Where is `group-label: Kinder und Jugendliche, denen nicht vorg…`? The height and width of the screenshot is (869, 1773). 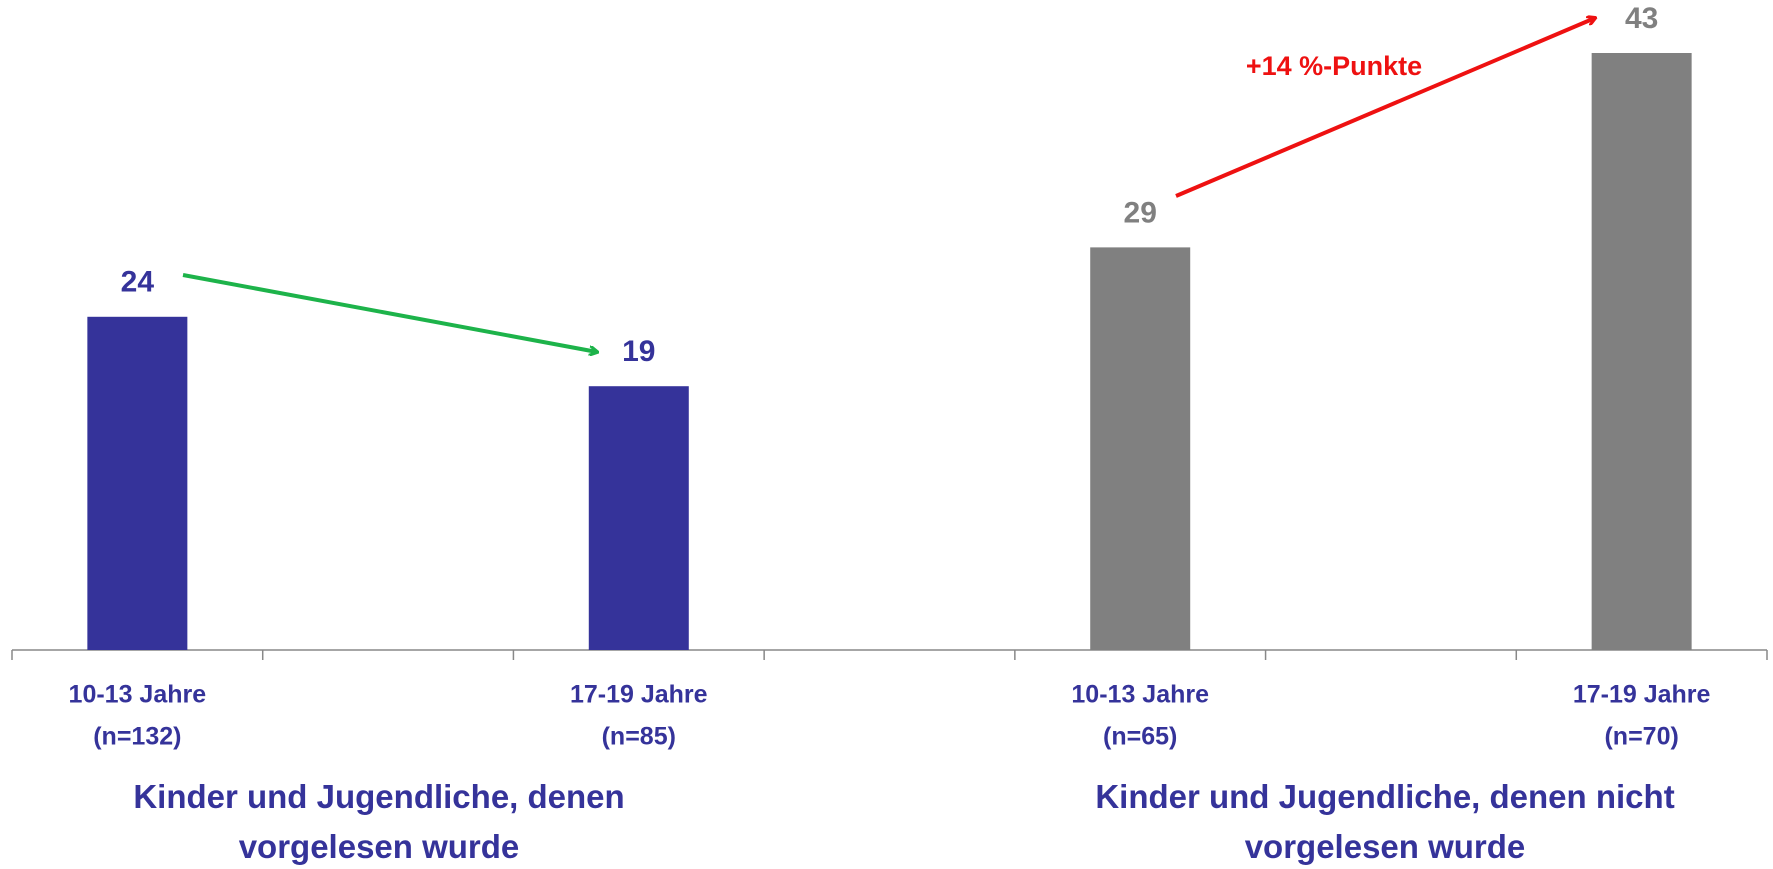 group-label: Kinder und Jugendliche, denen nicht vorg… is located at coordinates (1385, 821).